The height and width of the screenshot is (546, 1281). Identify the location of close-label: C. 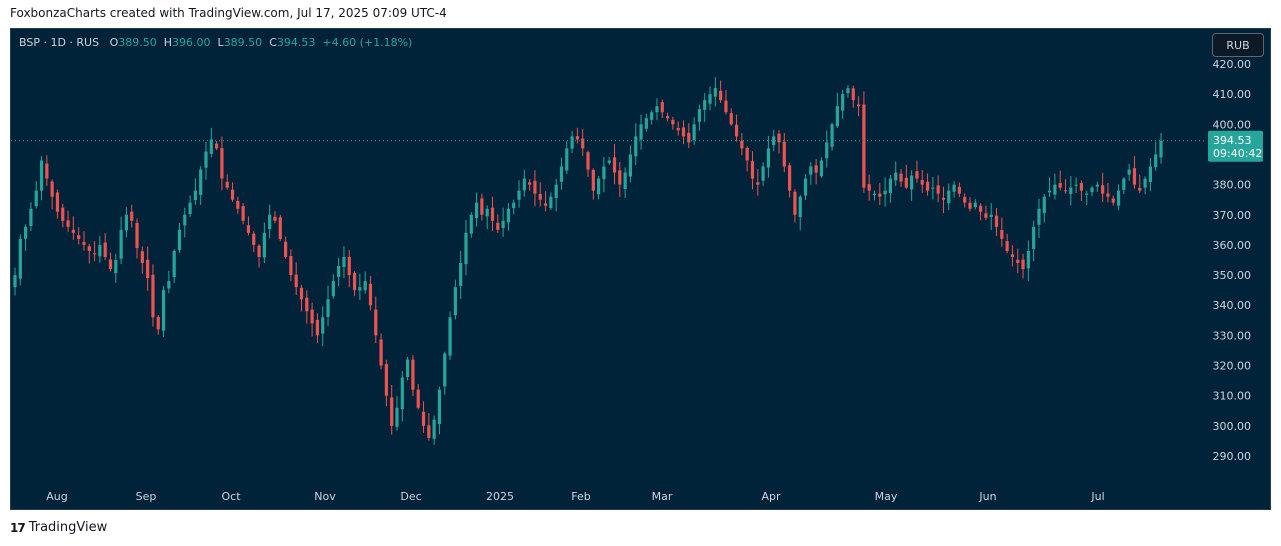
(273, 42).